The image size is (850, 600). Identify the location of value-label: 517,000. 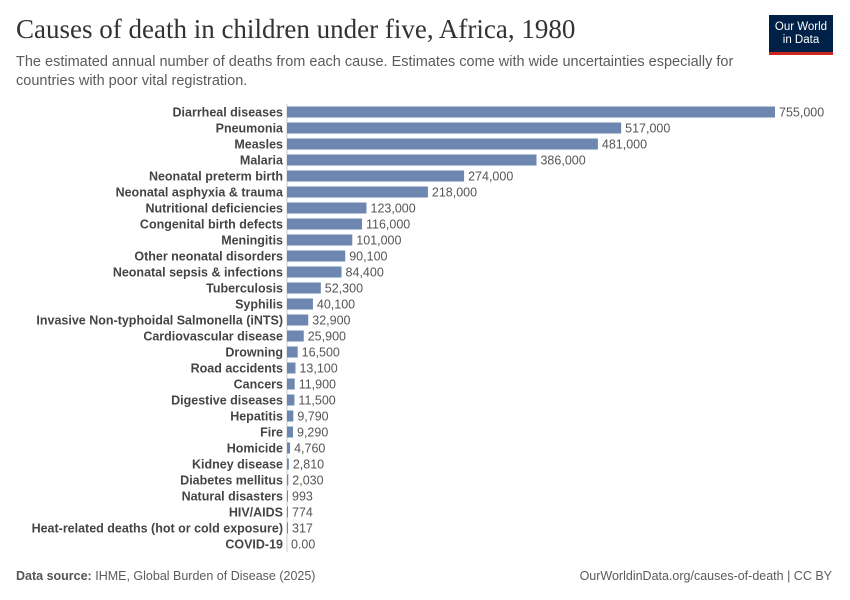
(647, 129).